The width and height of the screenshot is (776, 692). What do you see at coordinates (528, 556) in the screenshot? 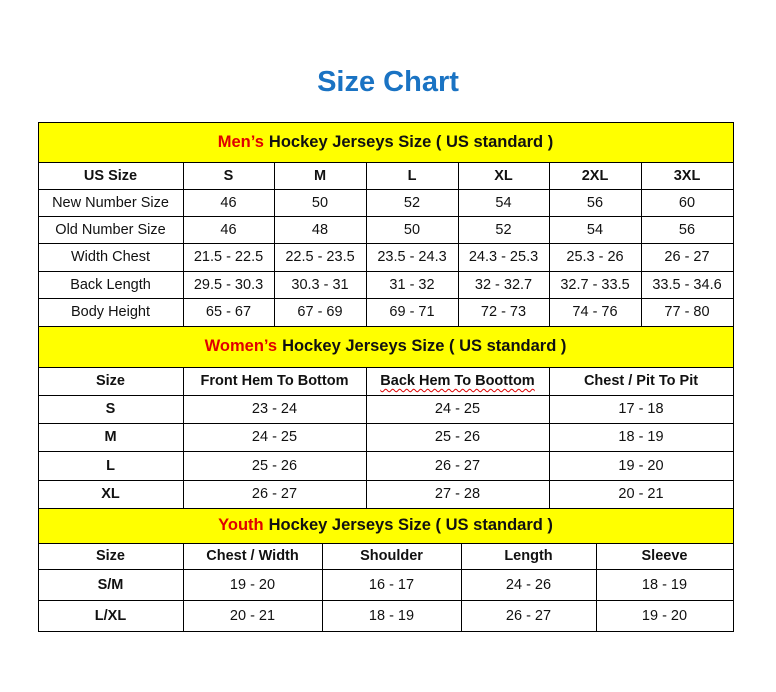
I see `column-header: Length` at bounding box center [528, 556].